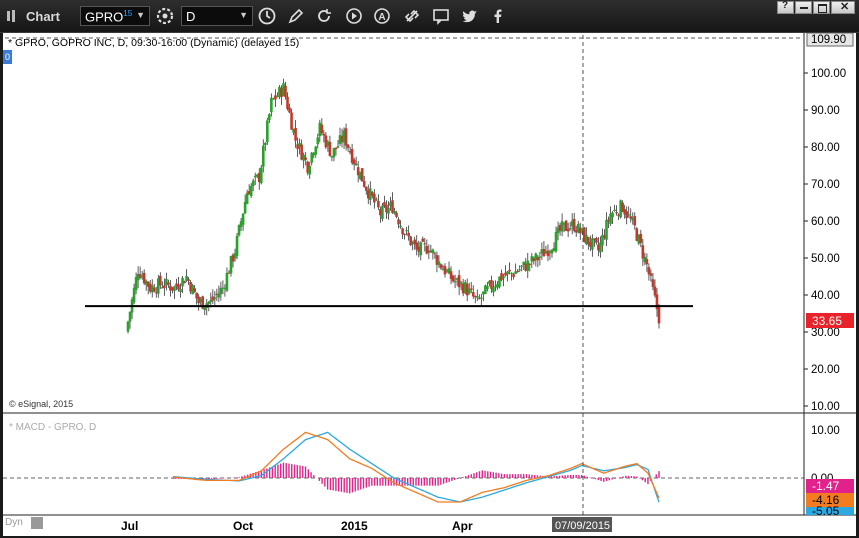  I want to click on minimize-button, so click(803, 7).